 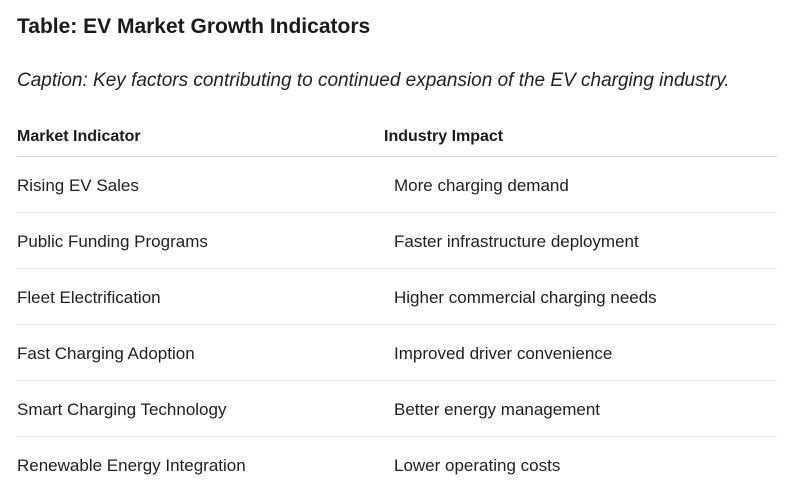 What do you see at coordinates (106, 353) in the screenshot?
I see `market-indicator-cell: Fast Charging Adoption` at bounding box center [106, 353].